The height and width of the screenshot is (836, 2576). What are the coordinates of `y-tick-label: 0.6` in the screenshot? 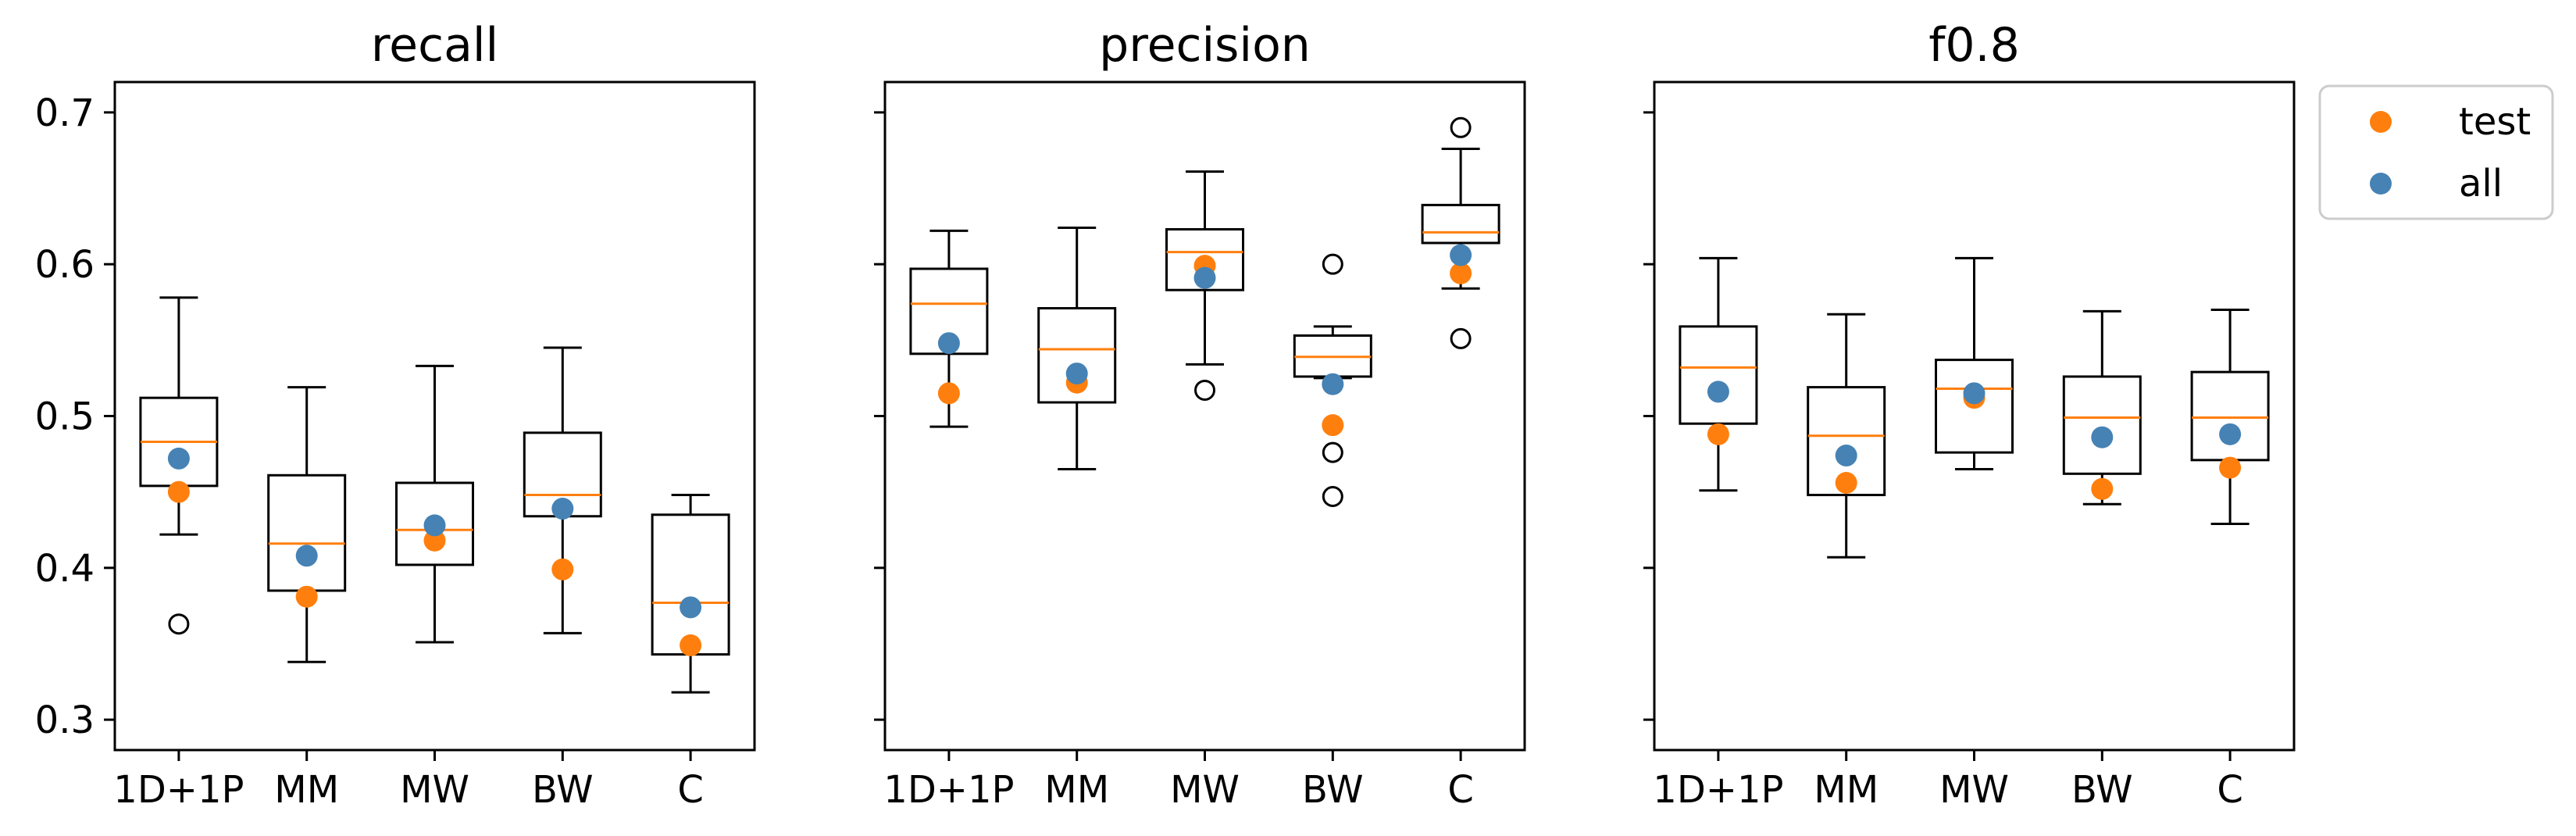 It's located at (65, 265).